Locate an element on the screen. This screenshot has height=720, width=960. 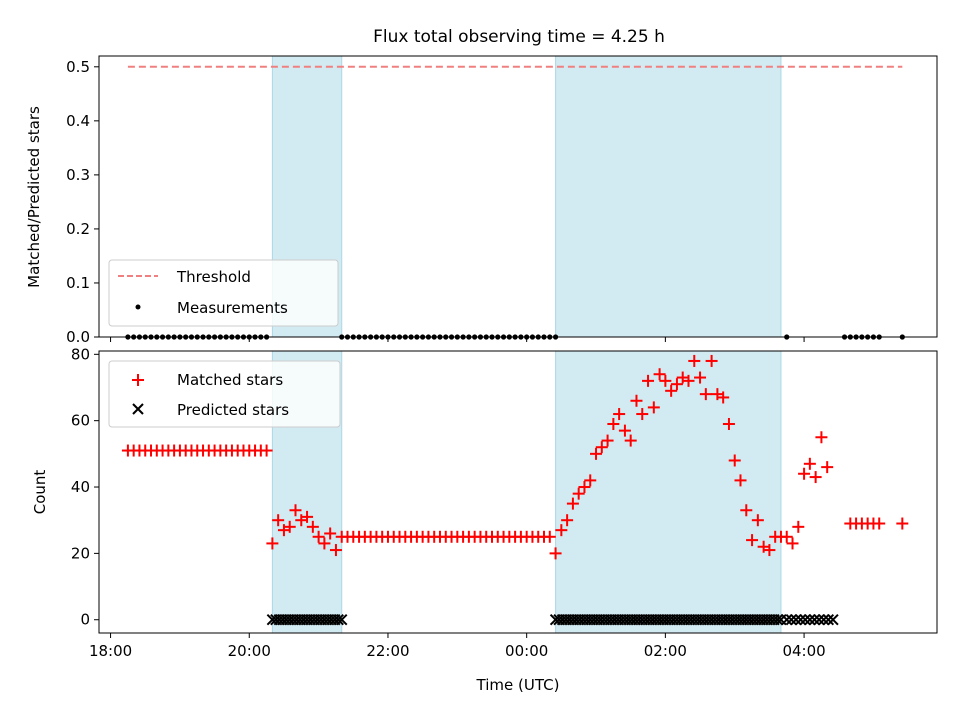
y-tick-label: 0.2 is located at coordinates (78, 229).